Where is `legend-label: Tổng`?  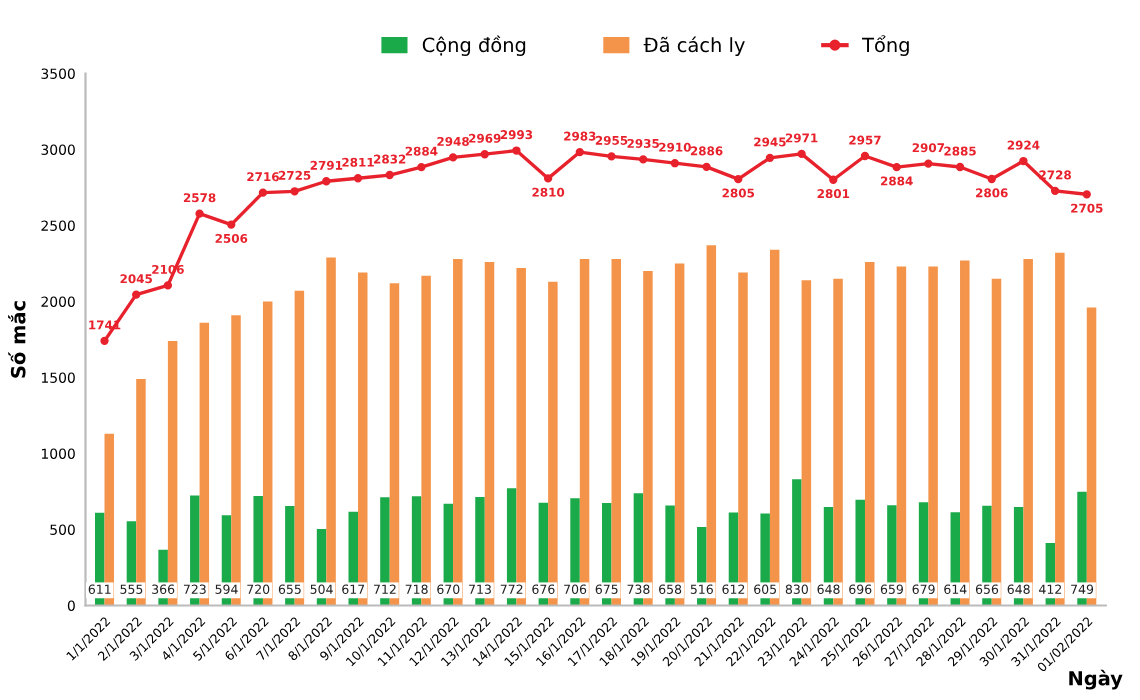
legend-label: Tổng is located at coordinates (885, 45).